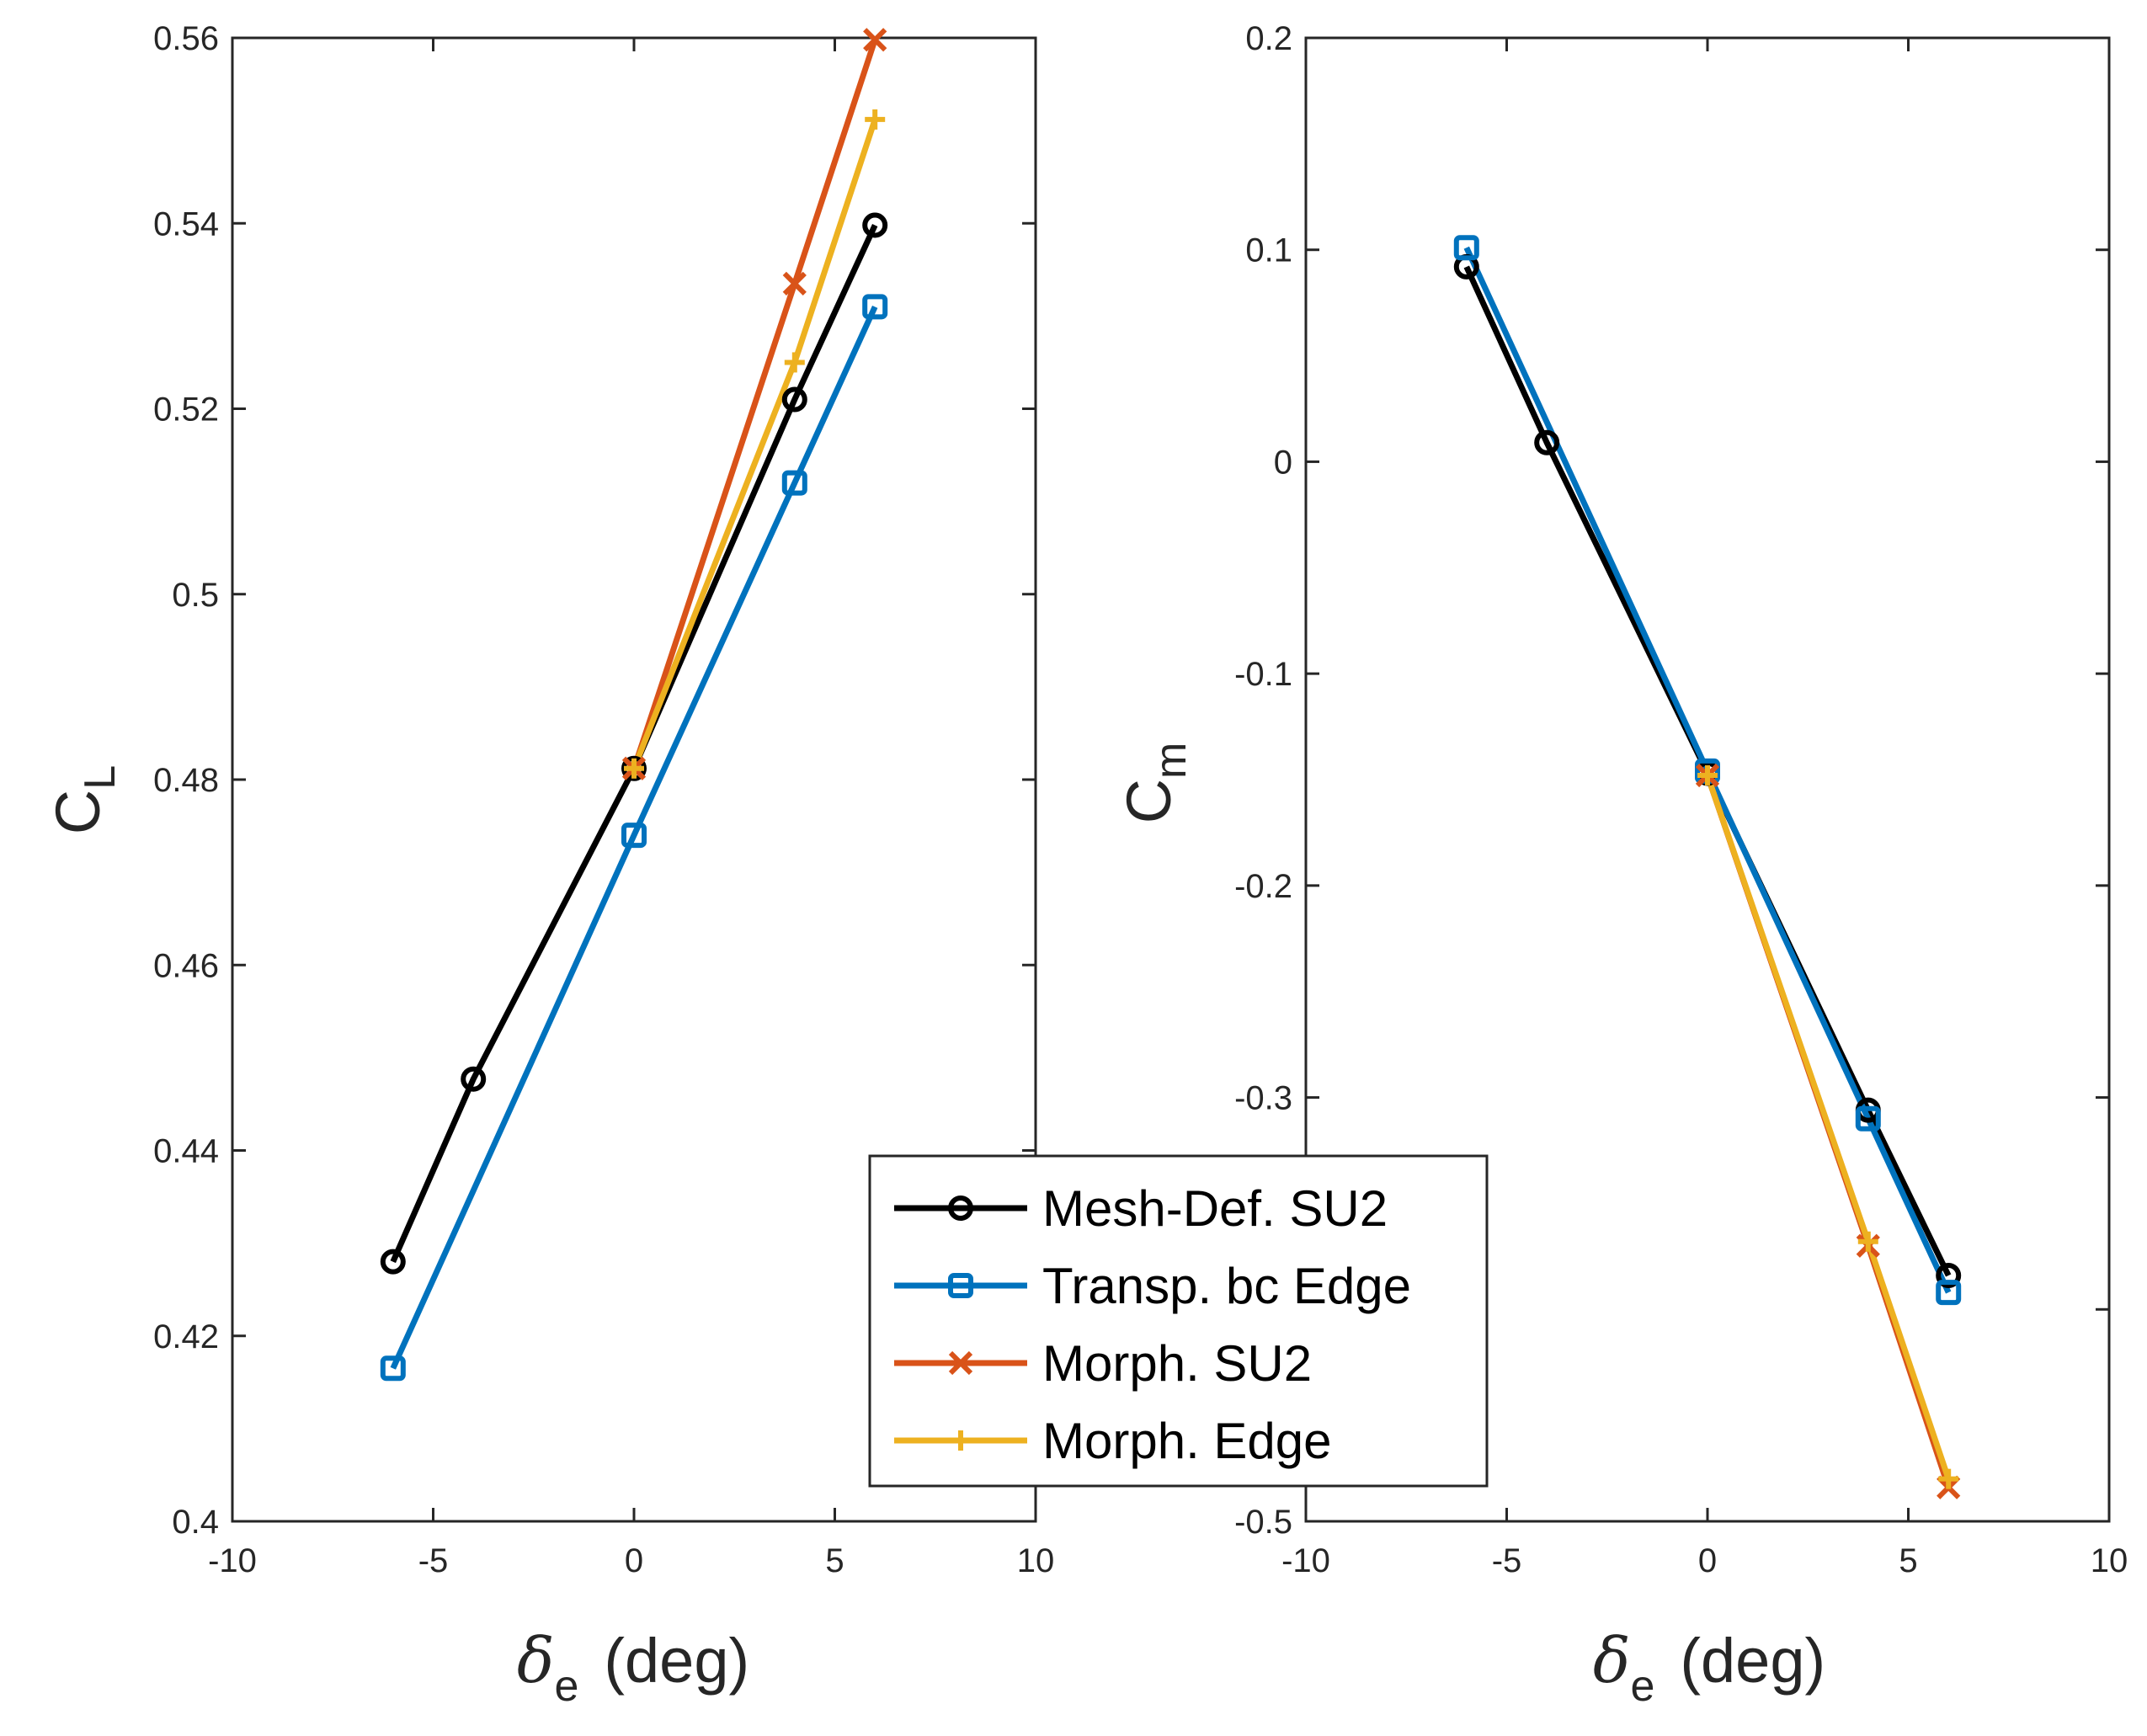 The image size is (2147, 1736). What do you see at coordinates (1263, 1098) in the screenshot?
I see `right-ytick-label: -0.3` at bounding box center [1263, 1098].